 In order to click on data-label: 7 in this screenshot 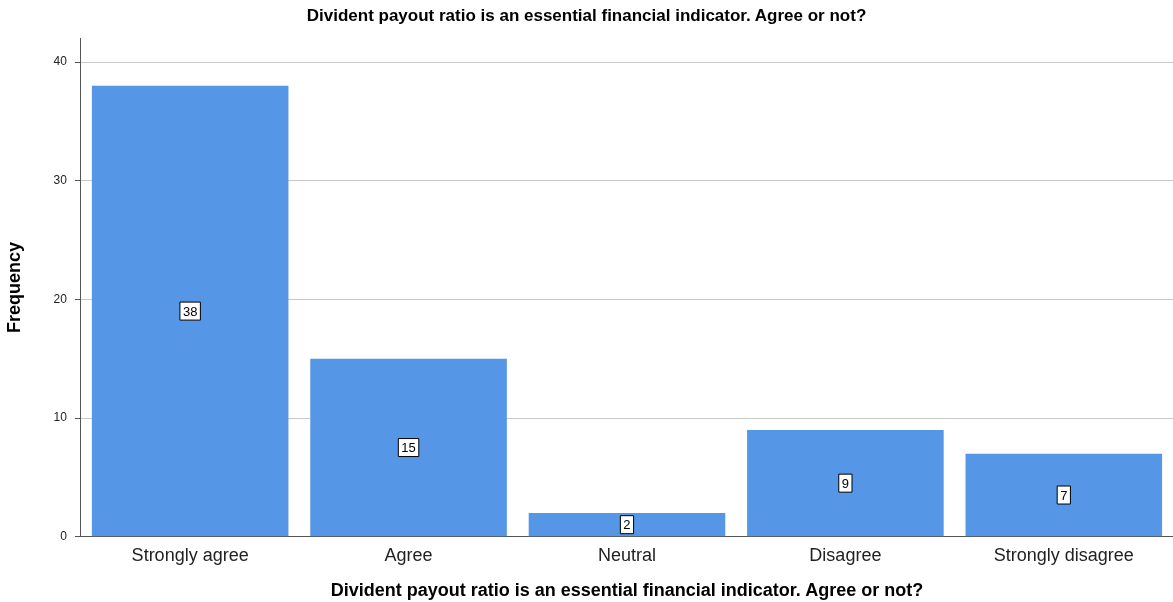, I will do `click(1064, 495)`.